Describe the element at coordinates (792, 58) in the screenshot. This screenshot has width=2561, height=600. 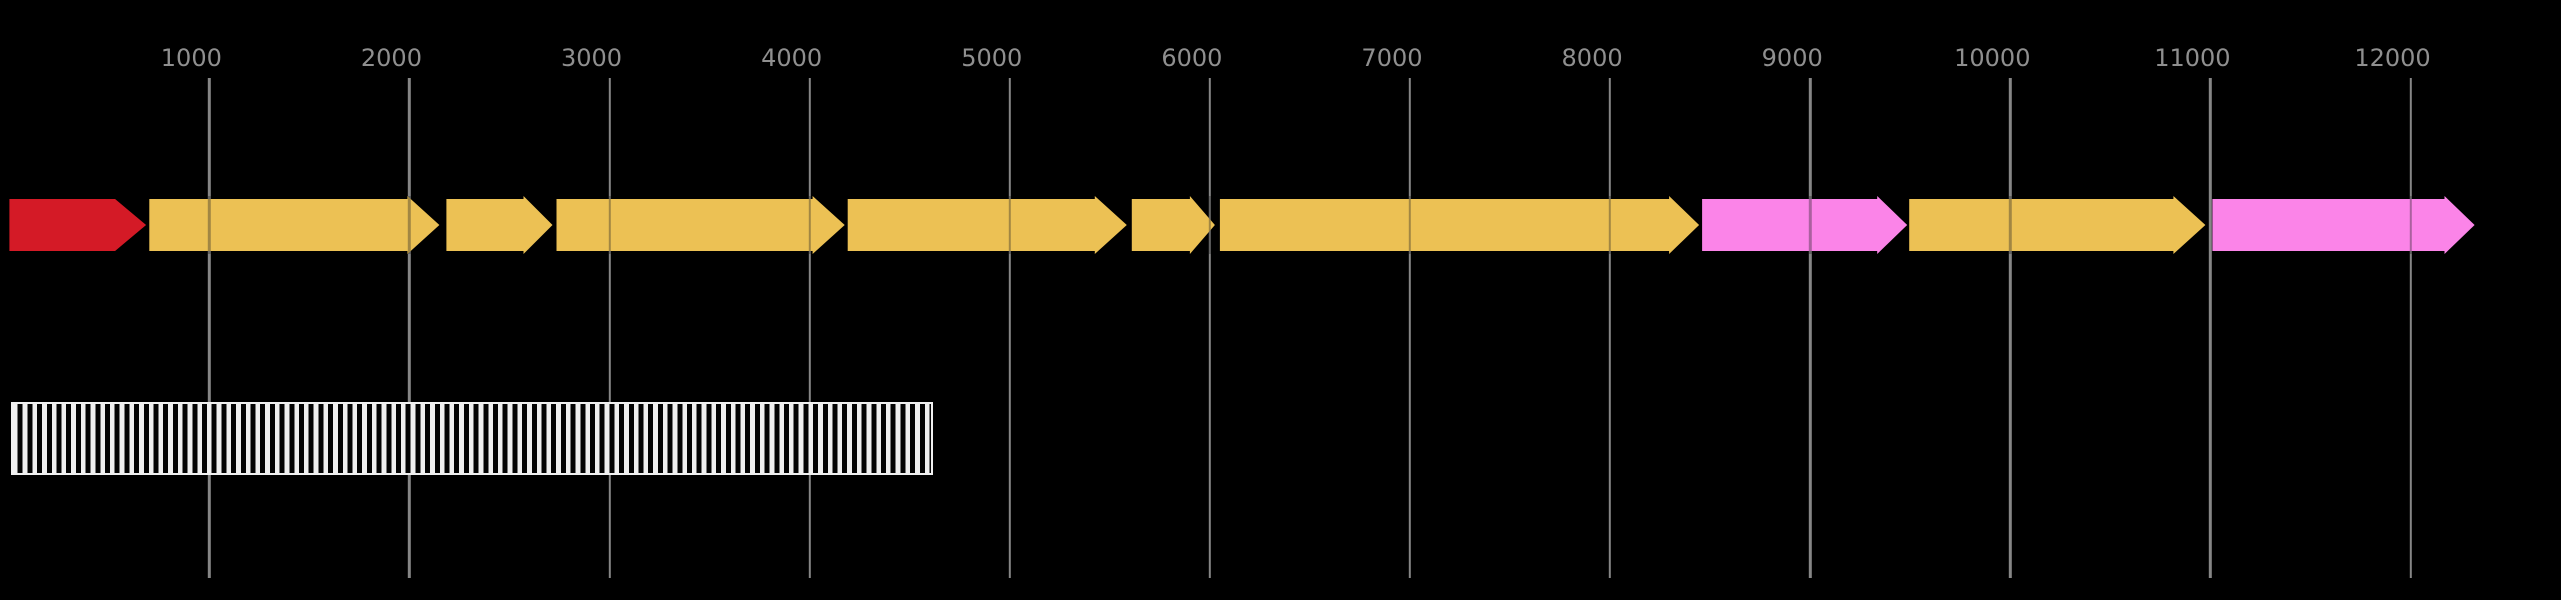
I see `axis-tick-label: 4000` at that location.